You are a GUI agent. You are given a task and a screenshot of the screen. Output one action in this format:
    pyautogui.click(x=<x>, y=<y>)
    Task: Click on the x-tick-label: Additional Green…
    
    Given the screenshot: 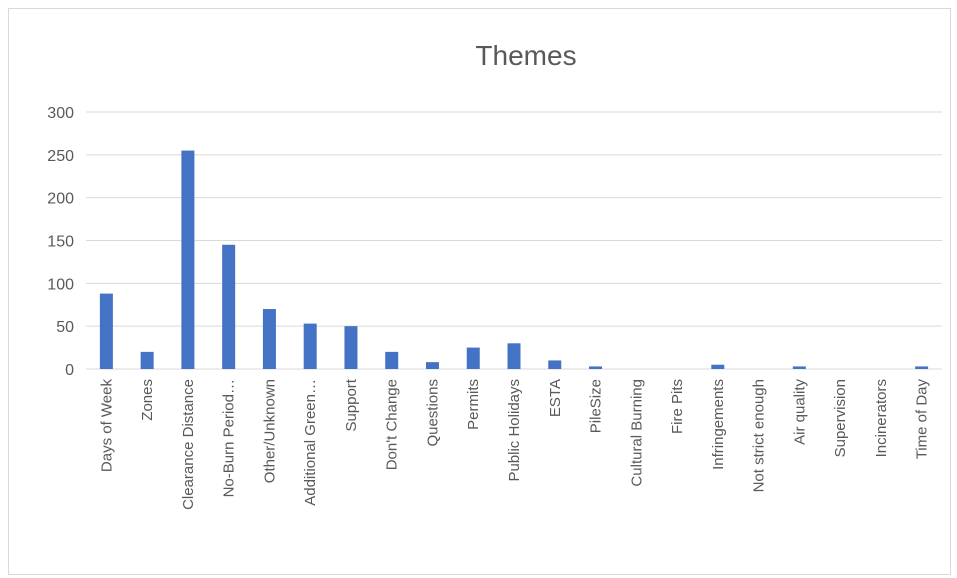 What is the action you would take?
    pyautogui.click(x=310, y=442)
    